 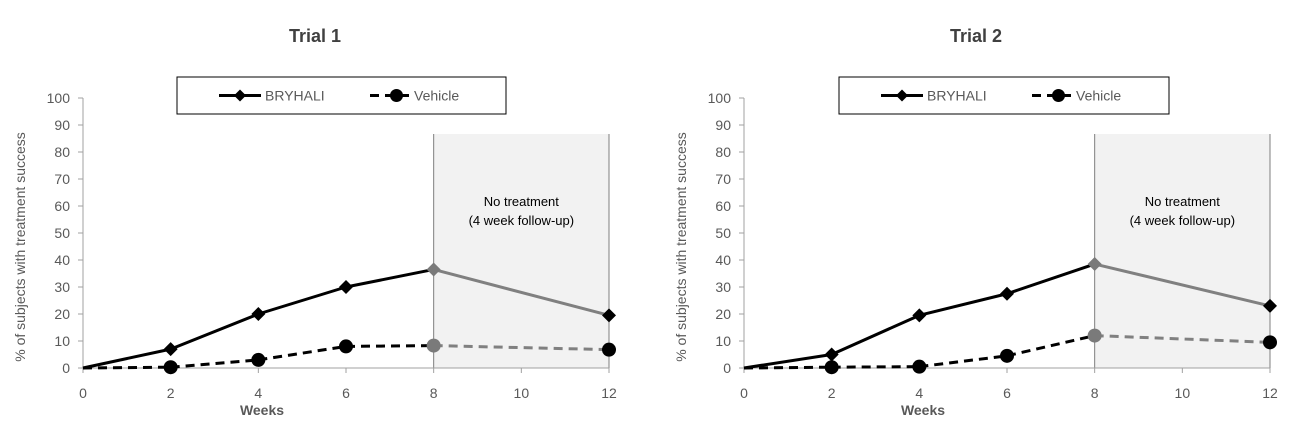 What do you see at coordinates (315, 36) in the screenshot?
I see `chart-title: Trial 1` at bounding box center [315, 36].